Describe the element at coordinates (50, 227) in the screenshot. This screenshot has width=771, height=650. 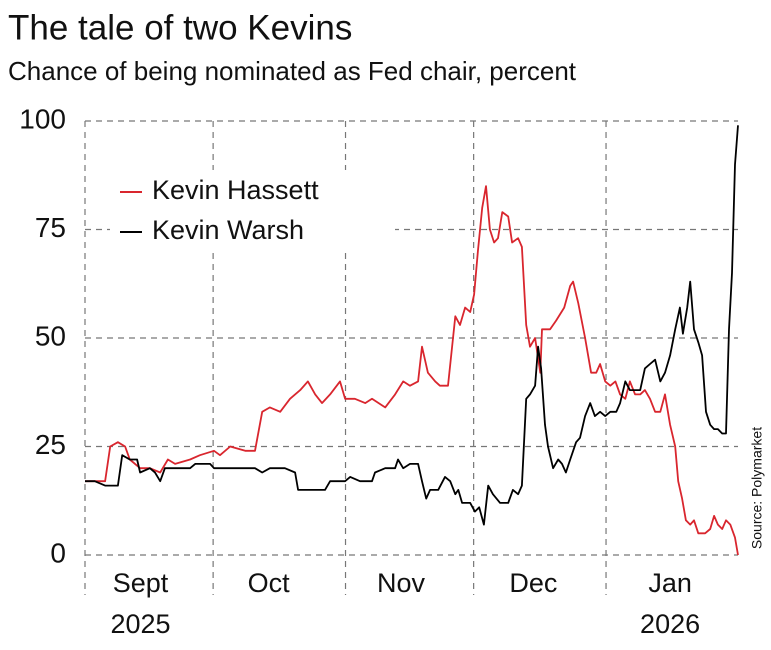
I see `y-tick-label: 75` at that location.